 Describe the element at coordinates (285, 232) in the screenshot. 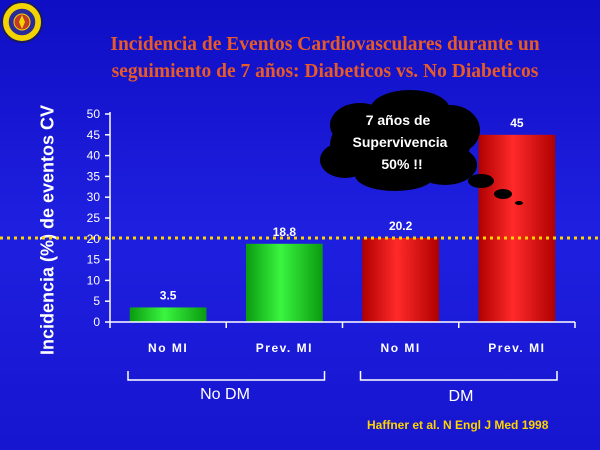

I see `data-label-2: 18.8` at that location.